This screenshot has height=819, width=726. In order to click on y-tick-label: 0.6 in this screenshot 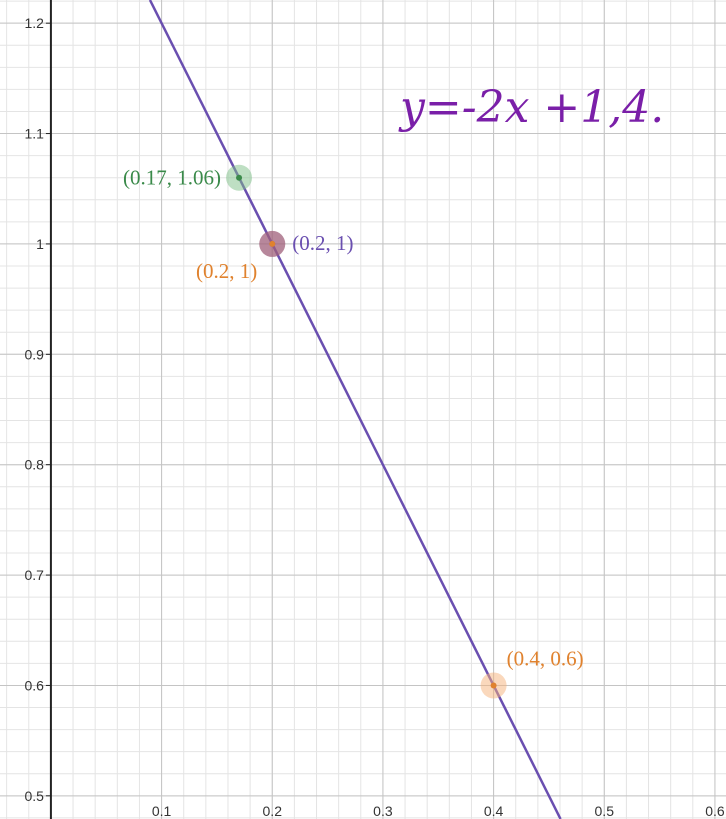, I will do `click(34, 685)`.